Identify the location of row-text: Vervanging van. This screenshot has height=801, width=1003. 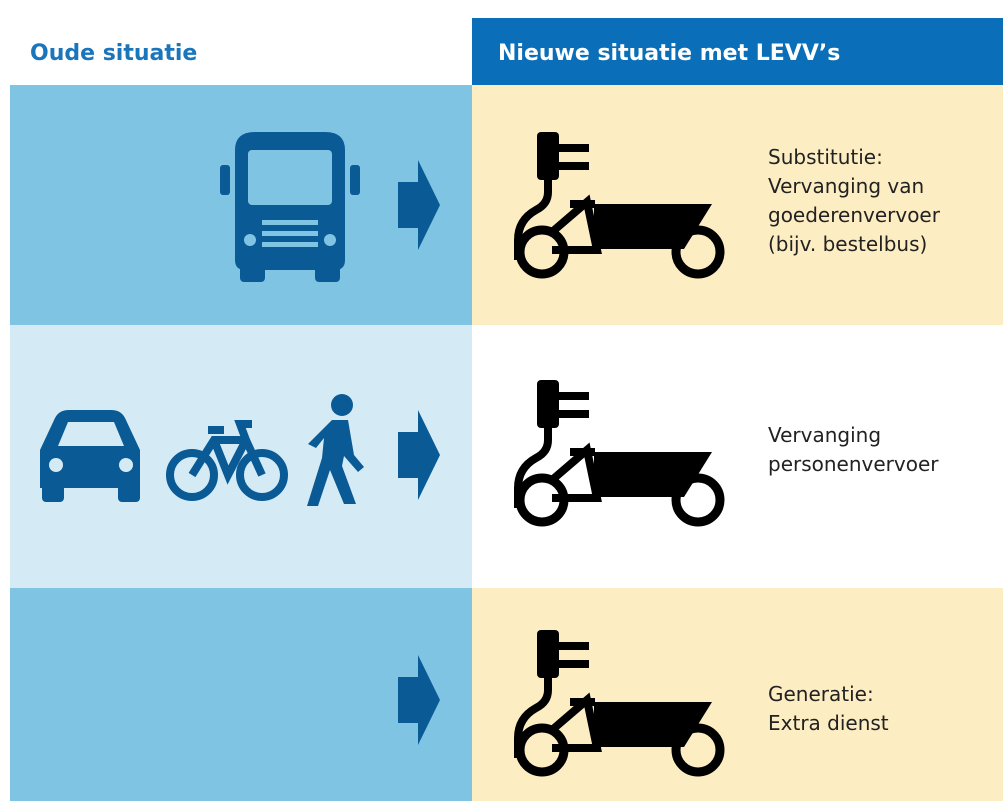
(846, 186).